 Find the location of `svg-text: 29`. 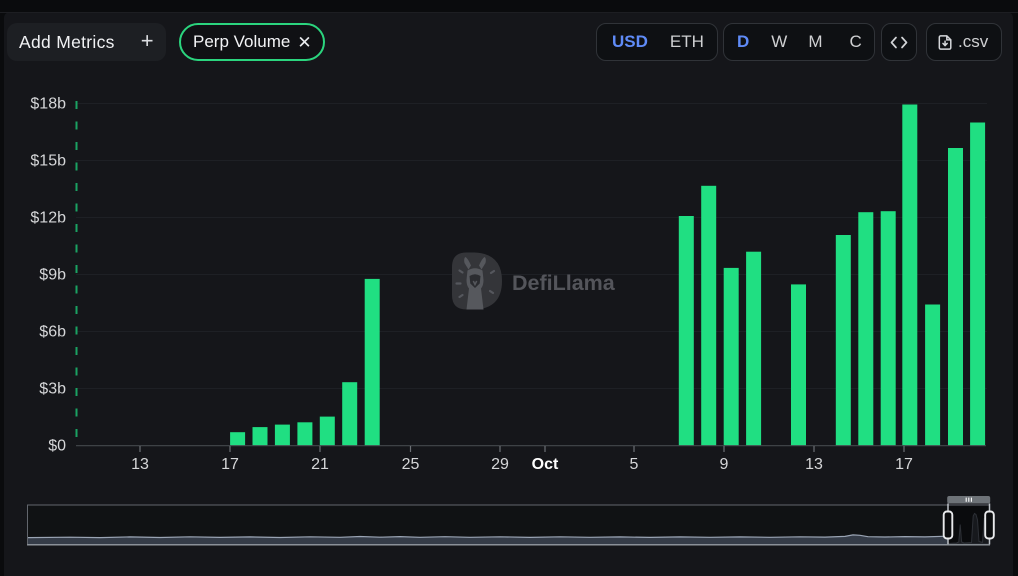

svg-text: 29 is located at coordinates (500, 464).